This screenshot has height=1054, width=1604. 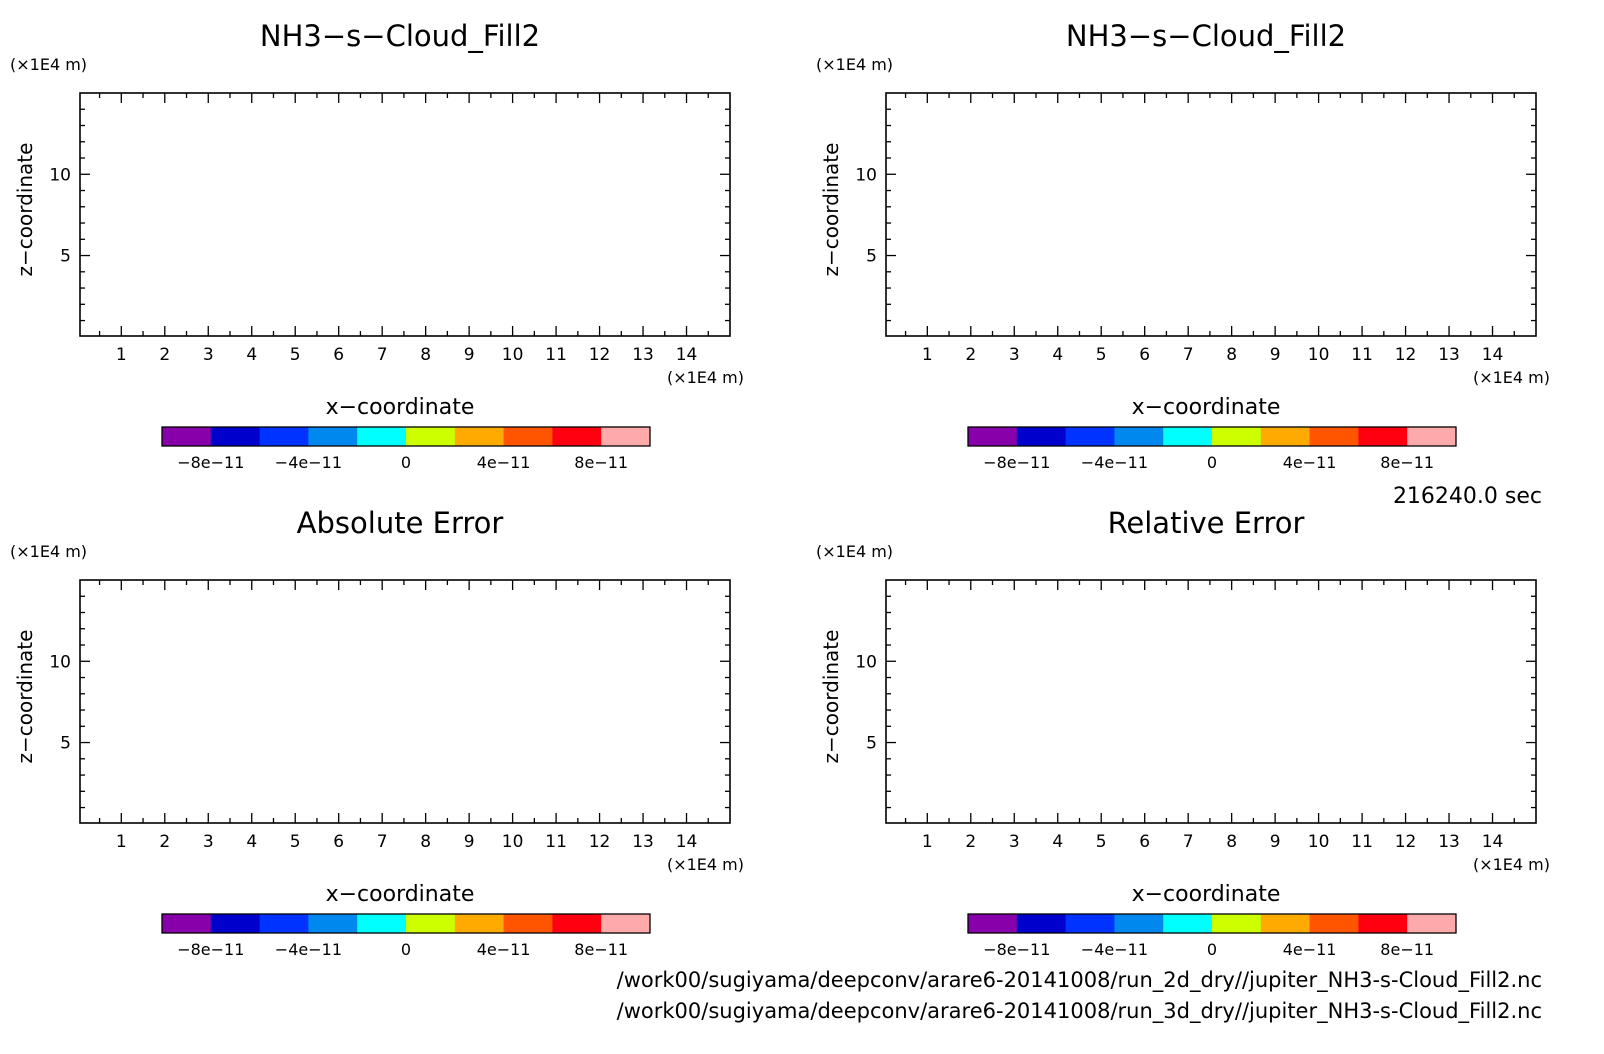 What do you see at coordinates (1511, 377) in the screenshot?
I see `x-axis-unit: (×1E4 m)` at bounding box center [1511, 377].